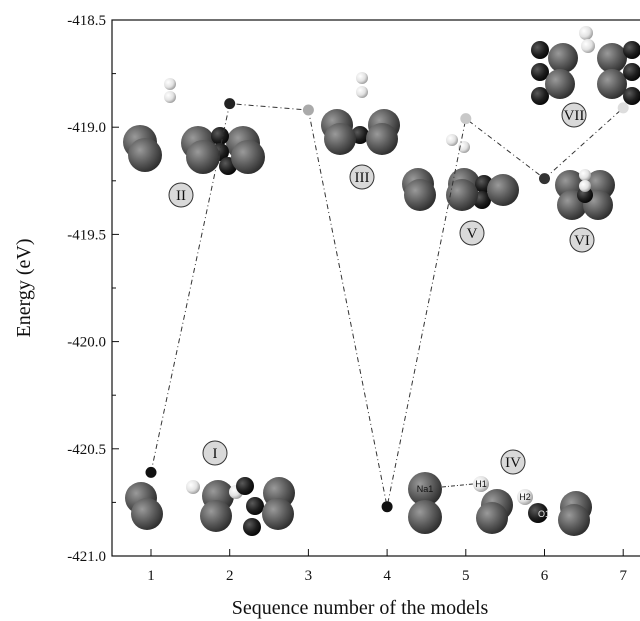  I want to click on model-v-structure, so click(460, 172).